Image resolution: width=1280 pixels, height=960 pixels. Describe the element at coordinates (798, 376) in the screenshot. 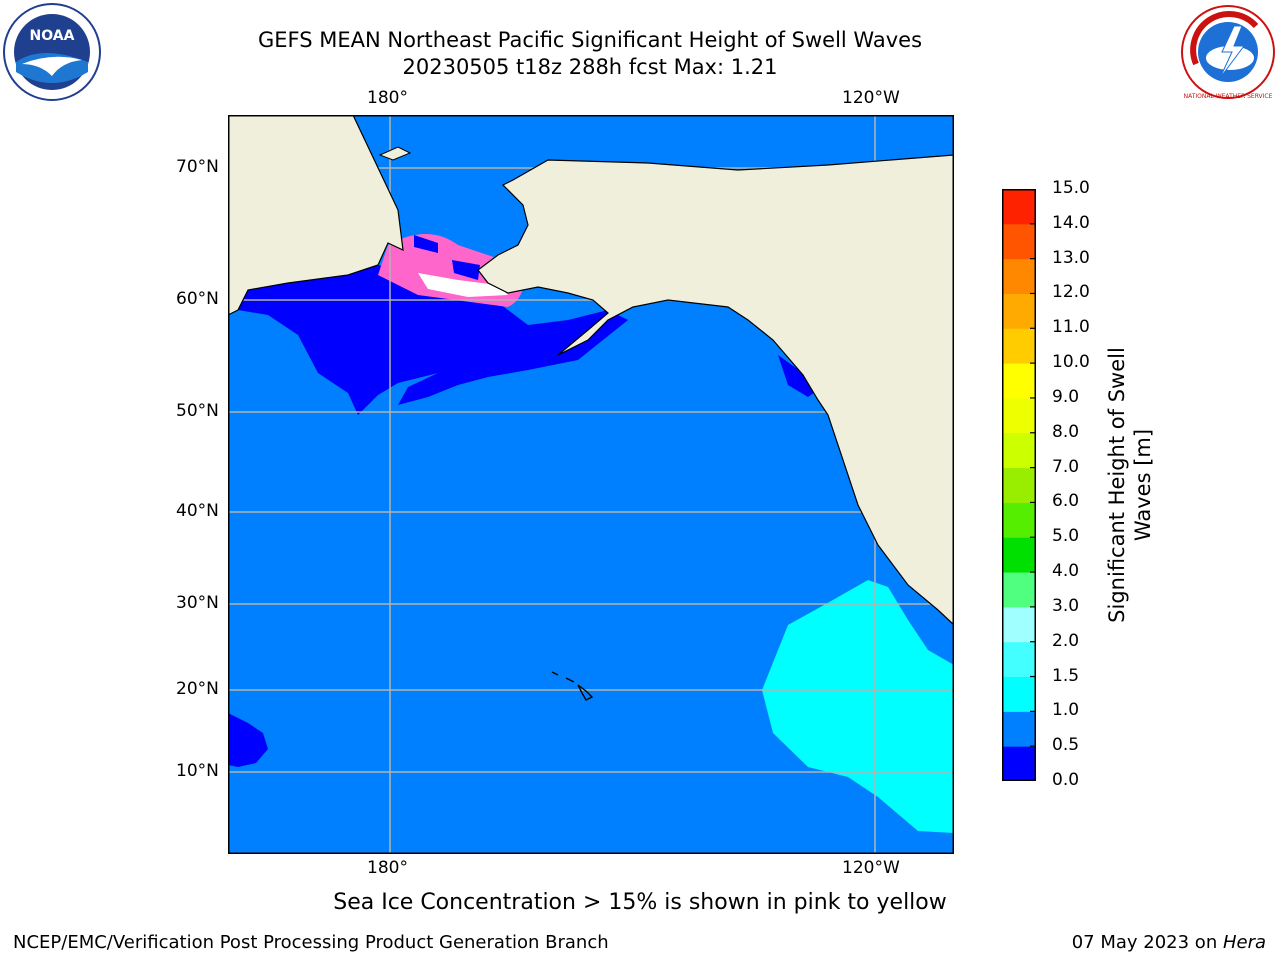

I see `low-swell-pacific-northwest` at that location.